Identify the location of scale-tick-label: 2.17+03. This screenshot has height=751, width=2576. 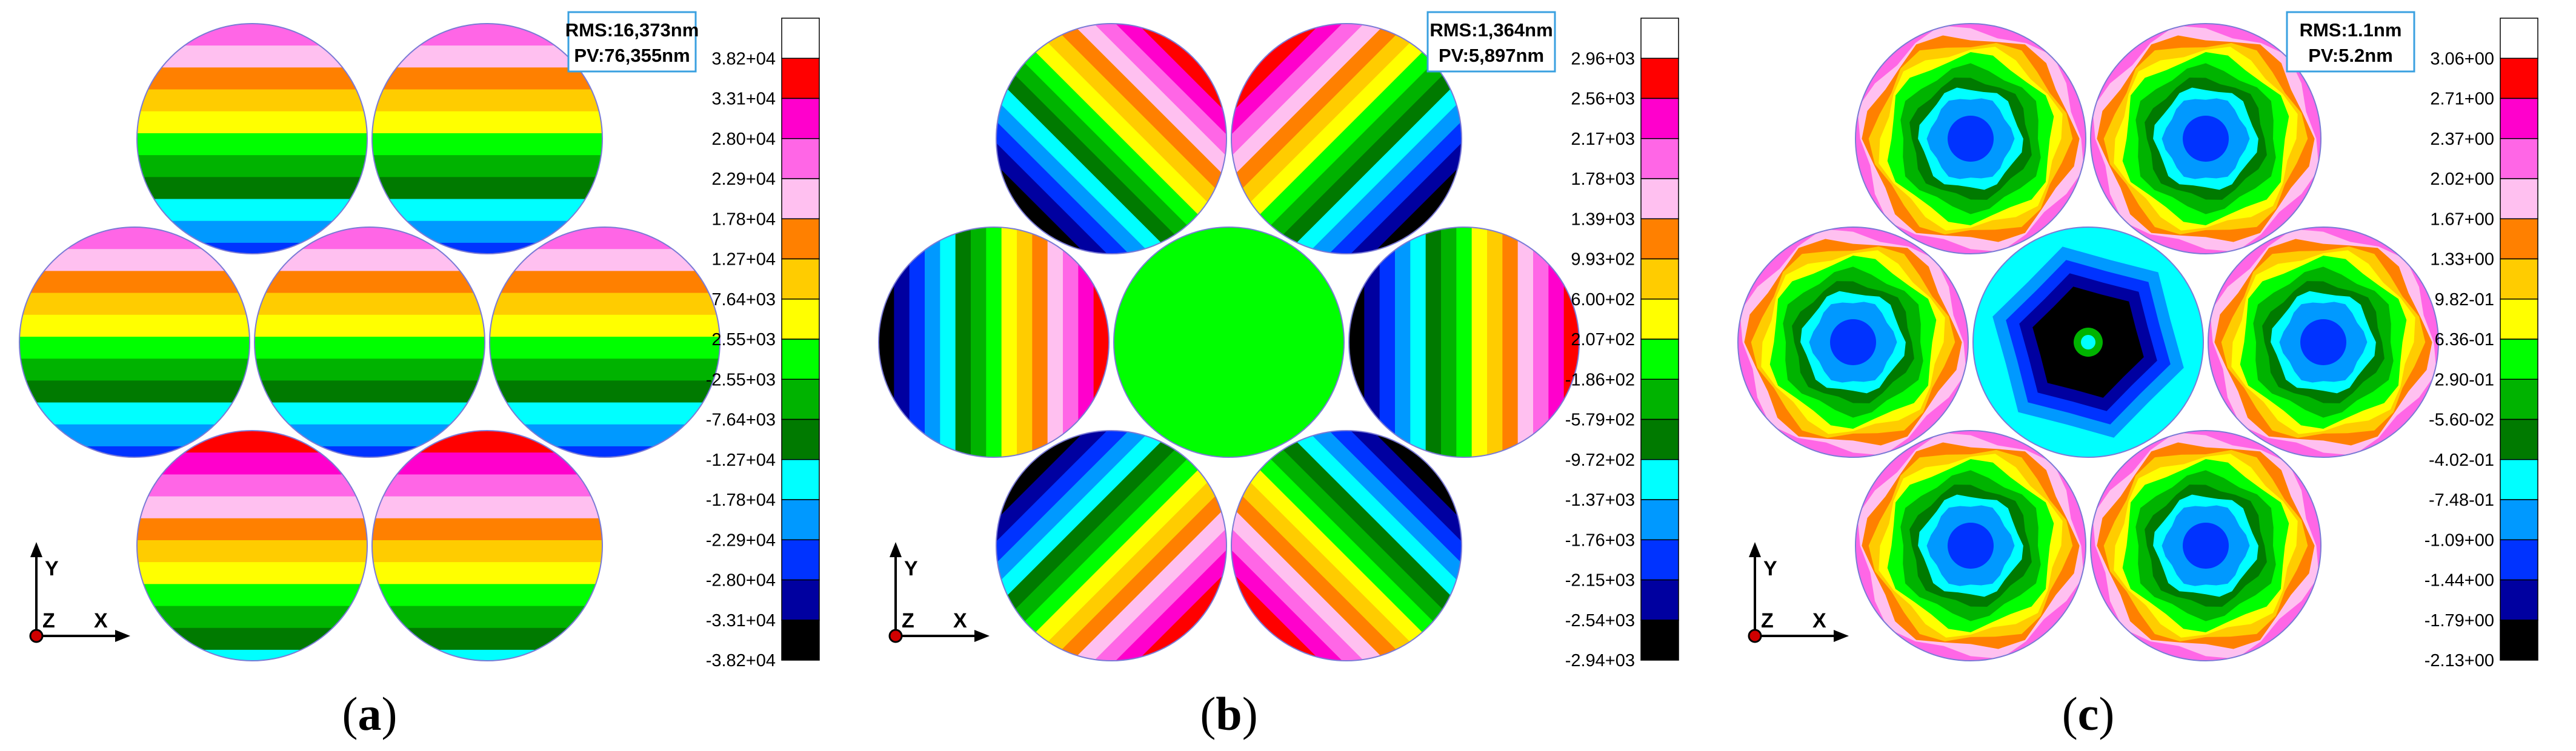
(1603, 139).